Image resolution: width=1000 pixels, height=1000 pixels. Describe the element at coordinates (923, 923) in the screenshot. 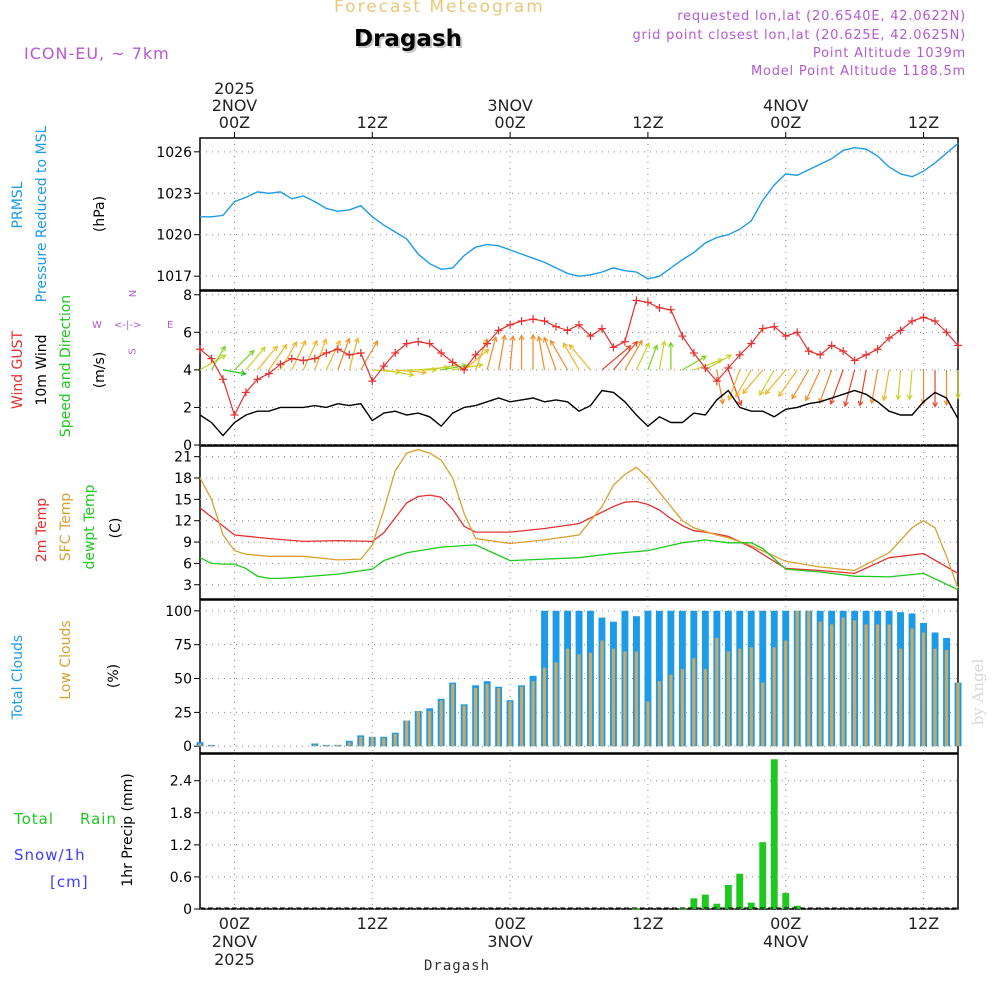

I see `bottom-time-label: 12Z` at that location.